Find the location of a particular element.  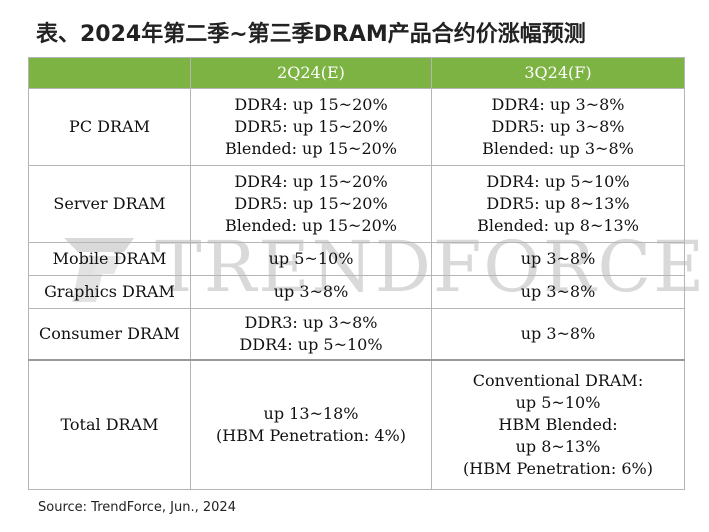

row-label: Total DRAM is located at coordinates (109, 424).